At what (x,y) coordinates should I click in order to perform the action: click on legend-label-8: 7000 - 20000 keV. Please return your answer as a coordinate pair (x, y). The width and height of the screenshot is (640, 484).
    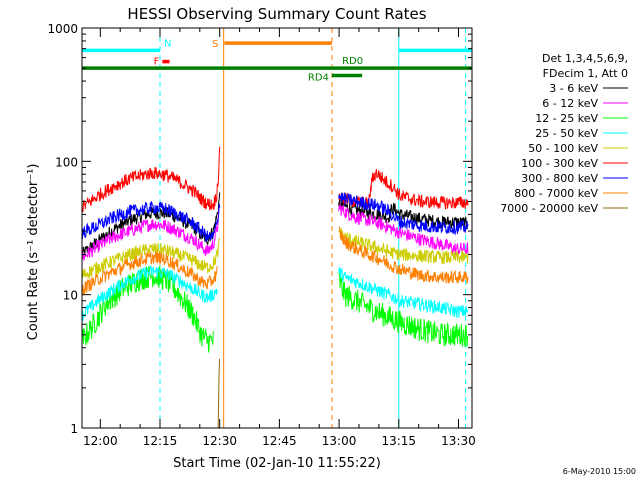
    Looking at the image, I should click on (549, 208).